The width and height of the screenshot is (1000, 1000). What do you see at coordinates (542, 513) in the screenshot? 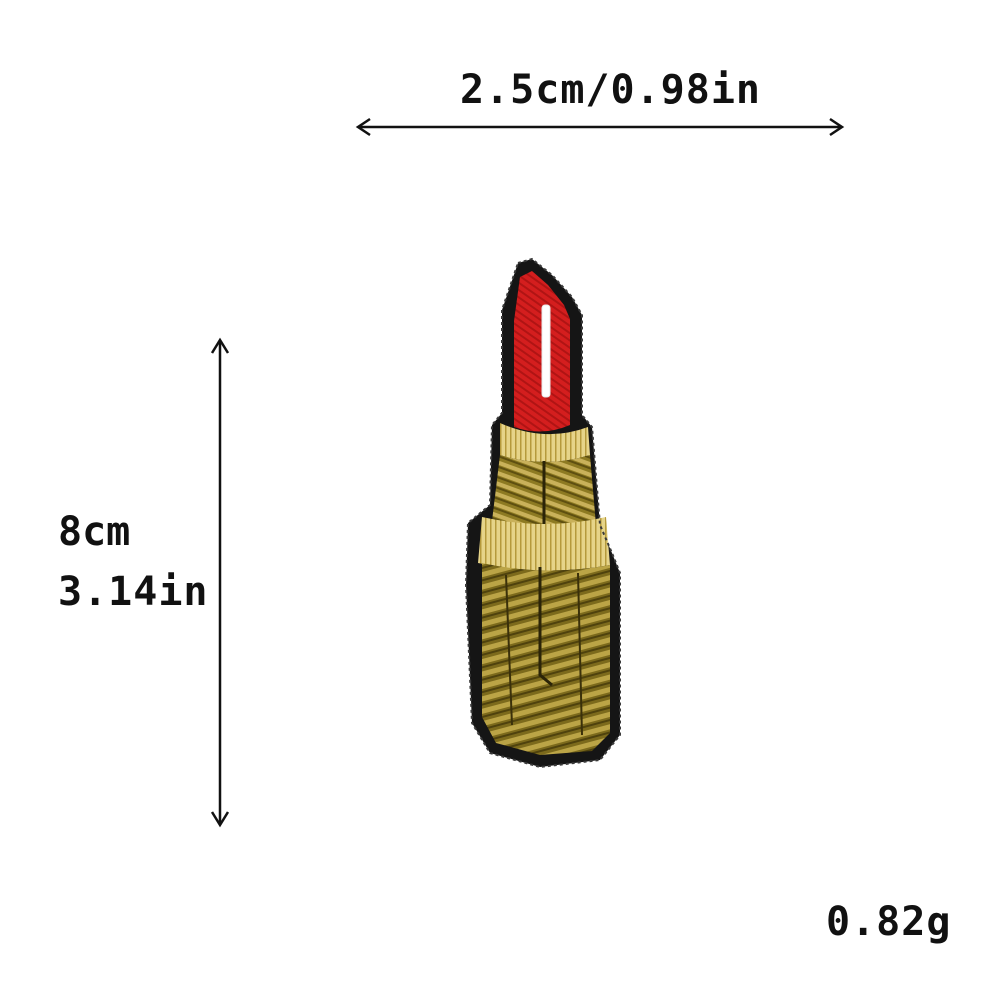
I see `lipstick-patch-icon` at bounding box center [542, 513].